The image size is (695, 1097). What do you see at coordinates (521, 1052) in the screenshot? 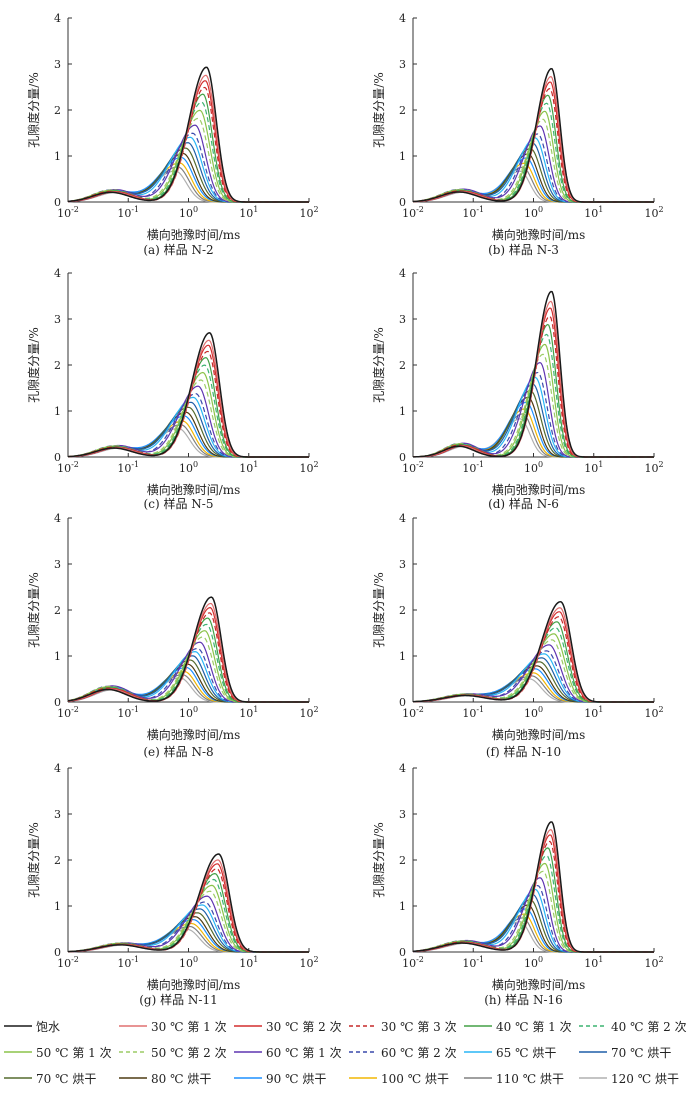
I see `legend-item: 65 ℃ 烘干` at bounding box center [521, 1052].